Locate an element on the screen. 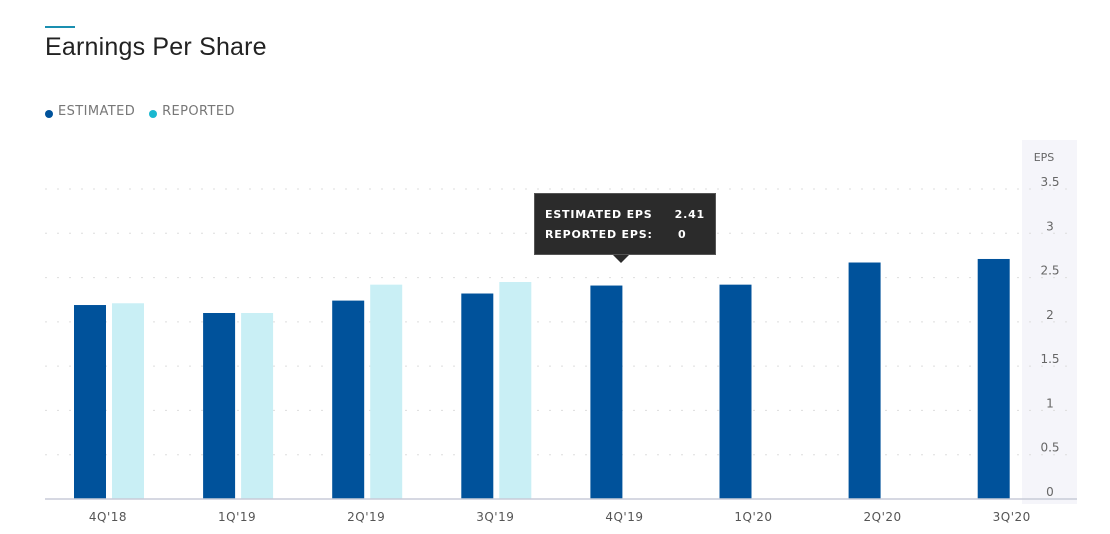  legend-item-estimated: ESTIMATED is located at coordinates (90, 111).